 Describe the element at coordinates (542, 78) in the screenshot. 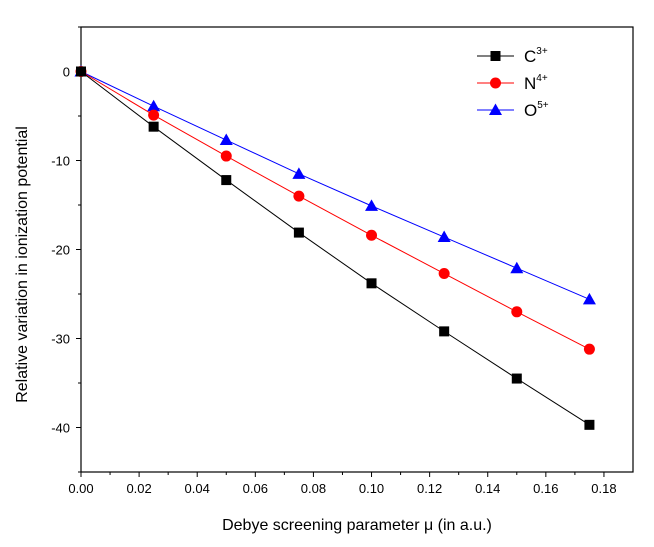

I see `legend-label-superscript: 4+` at that location.